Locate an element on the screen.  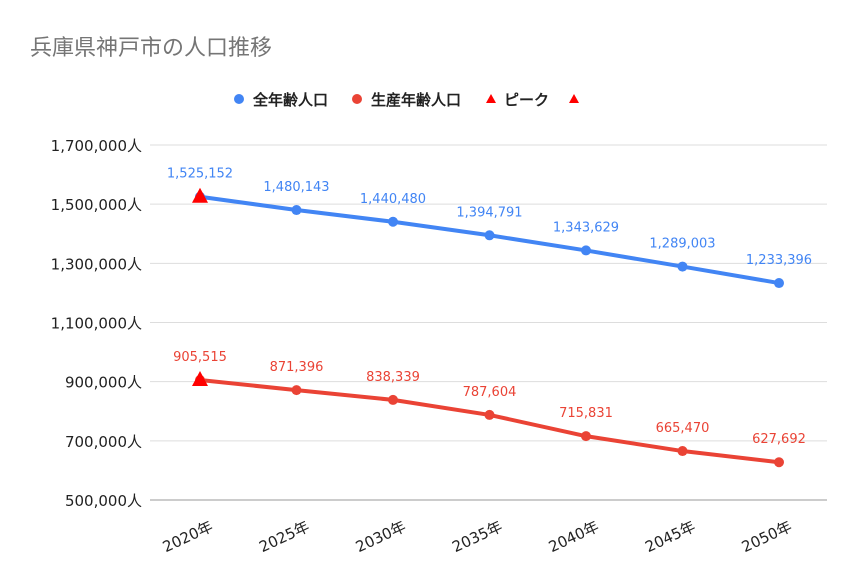
x-tick-label: 2035年 is located at coordinates (477, 536).